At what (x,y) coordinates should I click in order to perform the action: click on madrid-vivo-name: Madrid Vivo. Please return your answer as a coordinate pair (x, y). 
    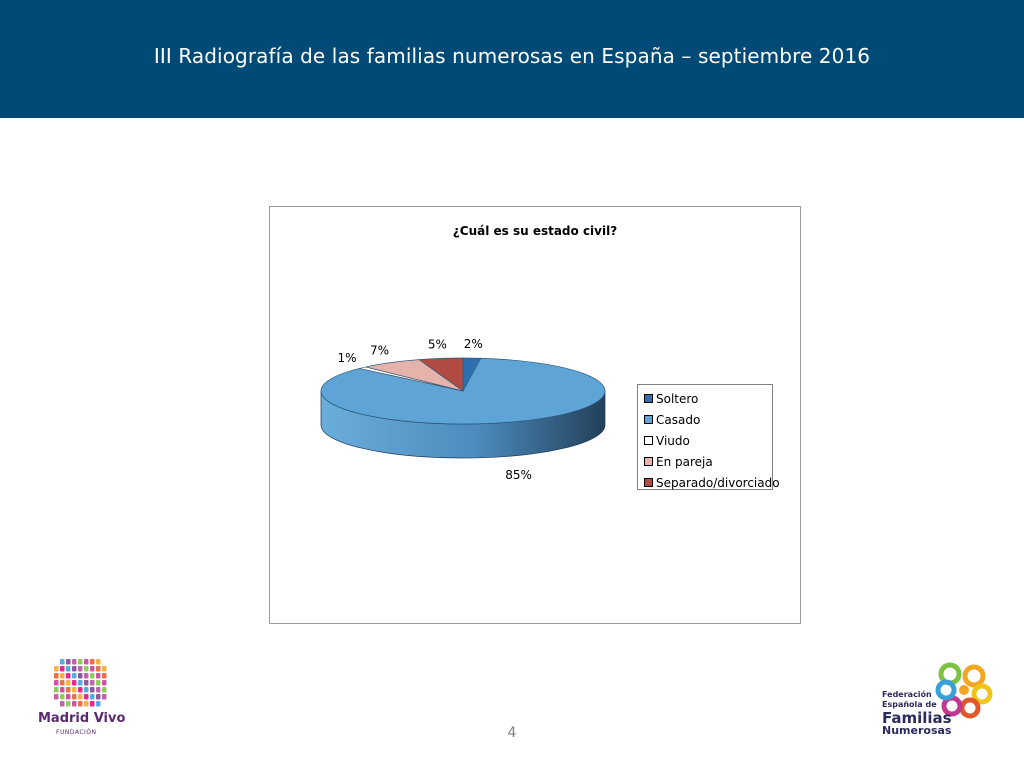
    Looking at the image, I should click on (82, 718).